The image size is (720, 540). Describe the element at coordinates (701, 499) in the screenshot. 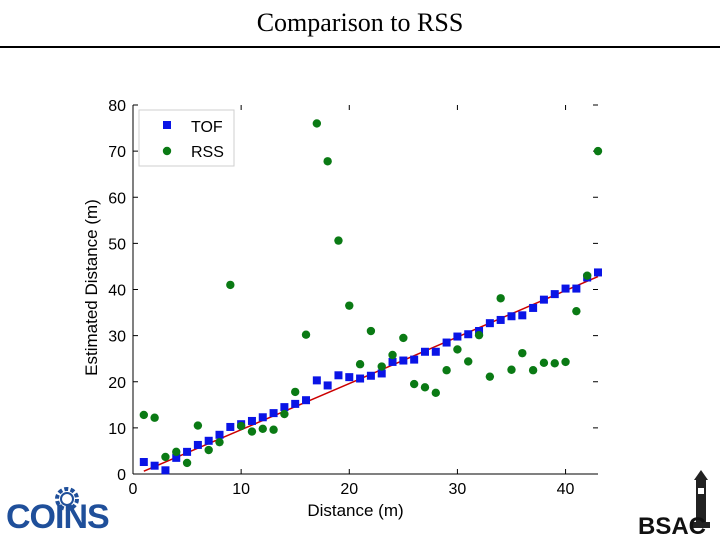

I see `campanile-tower-icon` at that location.